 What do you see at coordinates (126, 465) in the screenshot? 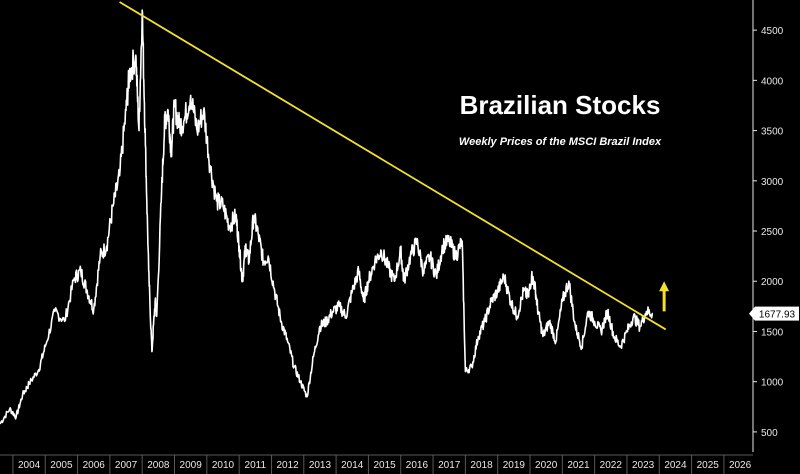
I see `x-tick-label-2007: 2007` at bounding box center [126, 465].